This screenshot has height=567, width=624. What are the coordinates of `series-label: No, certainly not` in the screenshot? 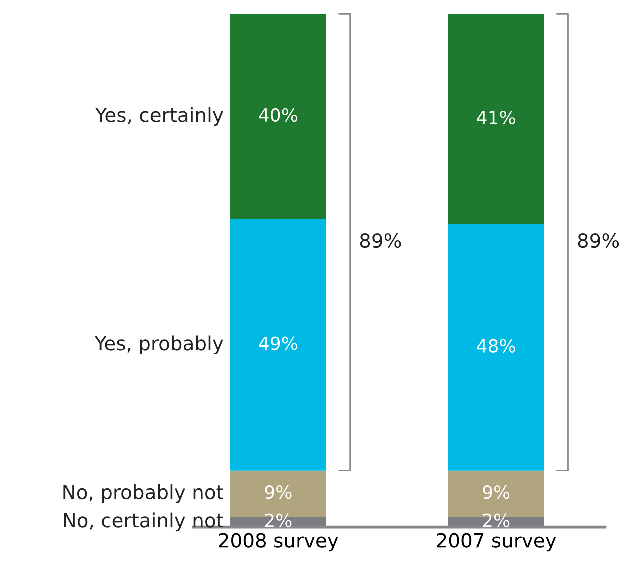 It's located at (144, 522).